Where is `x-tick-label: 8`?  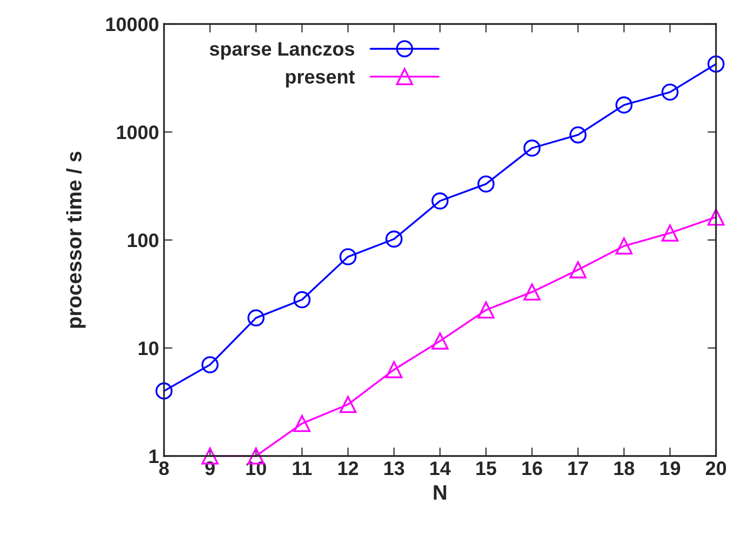 x-tick-label: 8 is located at coordinates (164, 468).